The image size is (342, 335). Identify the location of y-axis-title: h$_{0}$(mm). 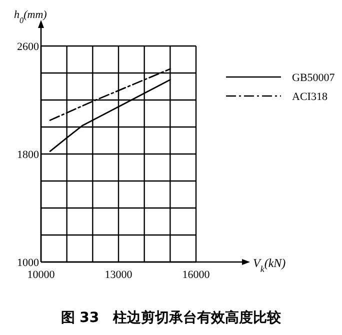
(31, 16).